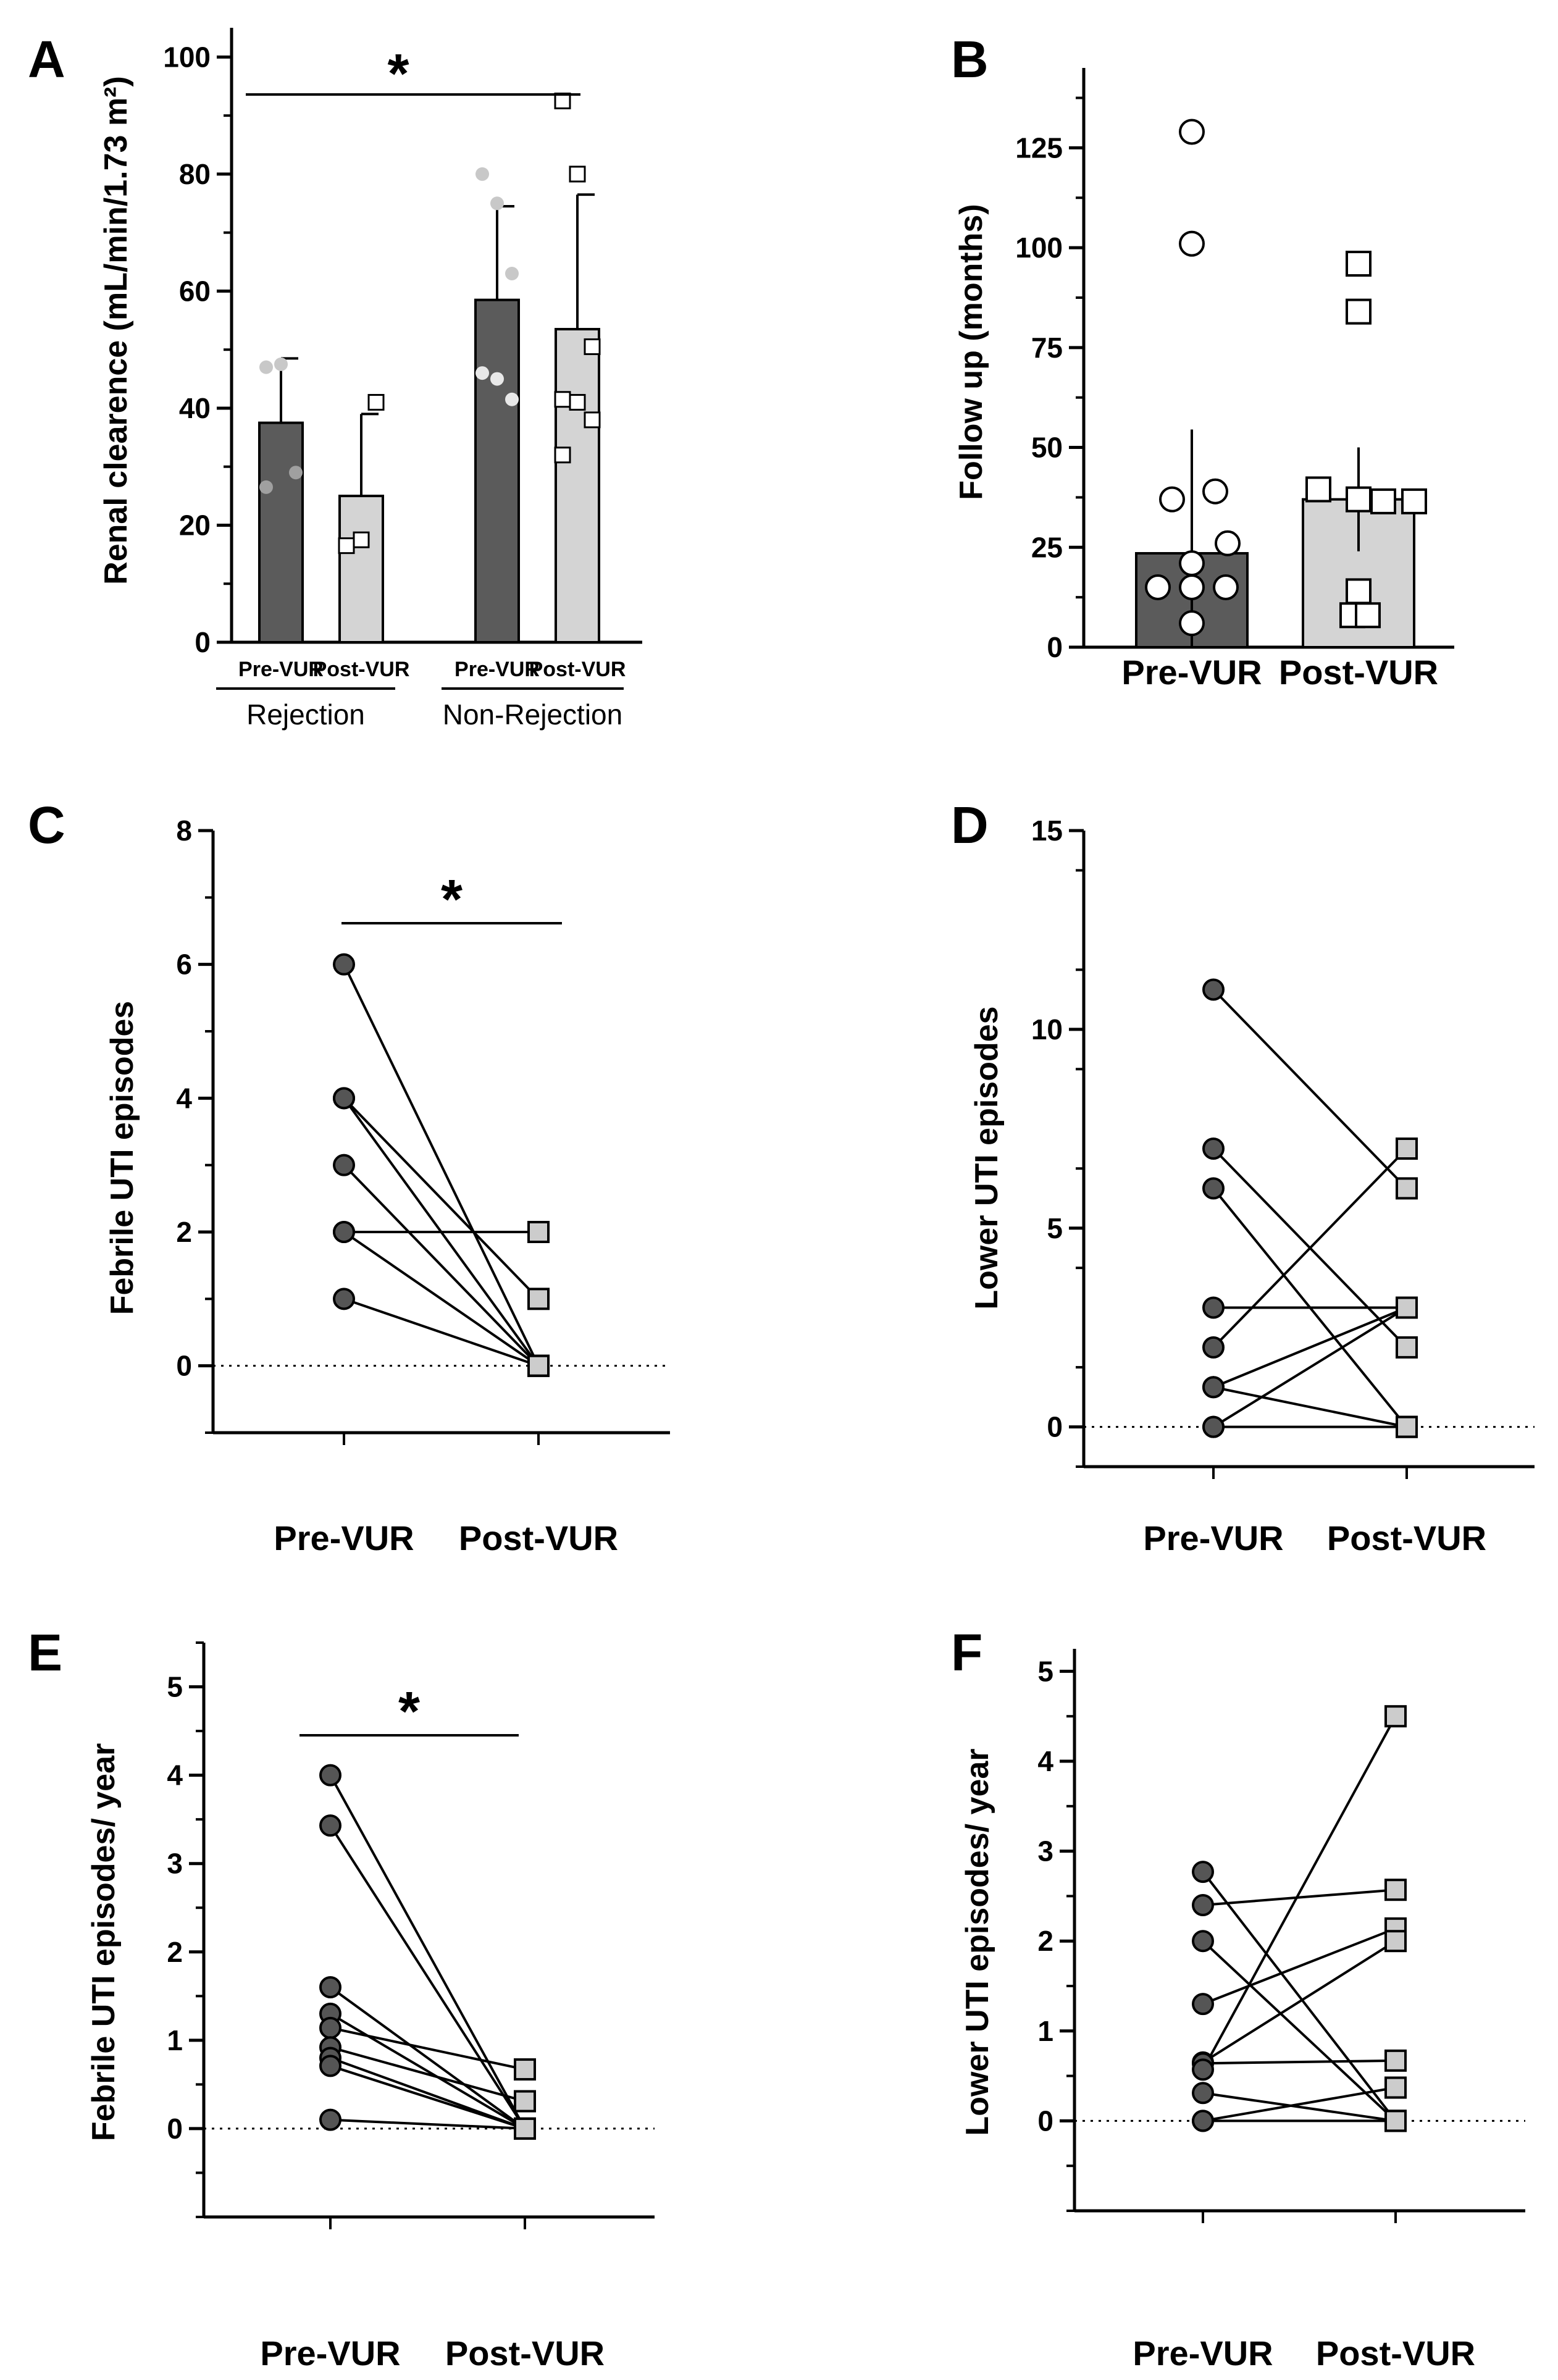  Describe the element at coordinates (175, 2040) in the screenshot. I see `y-tick-label: 1` at that location.